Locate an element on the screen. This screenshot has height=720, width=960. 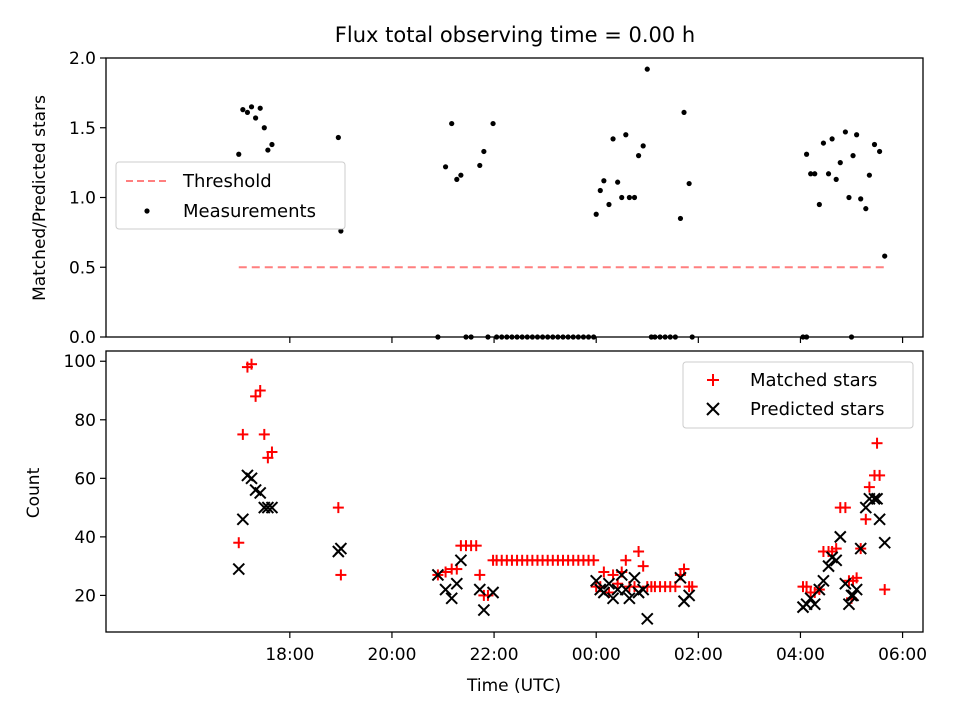
bottom-x-tick-label: 22:00 is located at coordinates (494, 655).